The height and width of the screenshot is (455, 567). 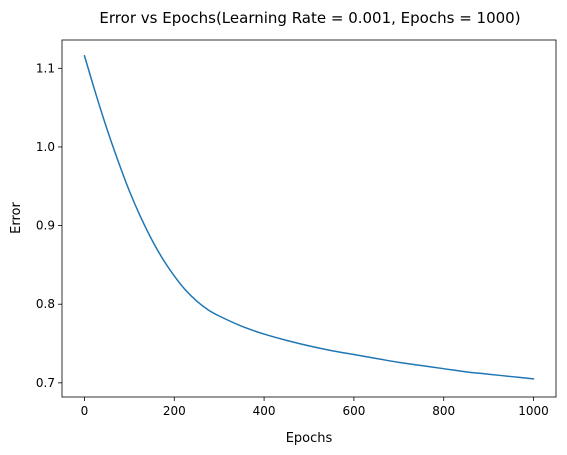 What do you see at coordinates (264, 411) in the screenshot?
I see `x-tick-label: 400` at bounding box center [264, 411].